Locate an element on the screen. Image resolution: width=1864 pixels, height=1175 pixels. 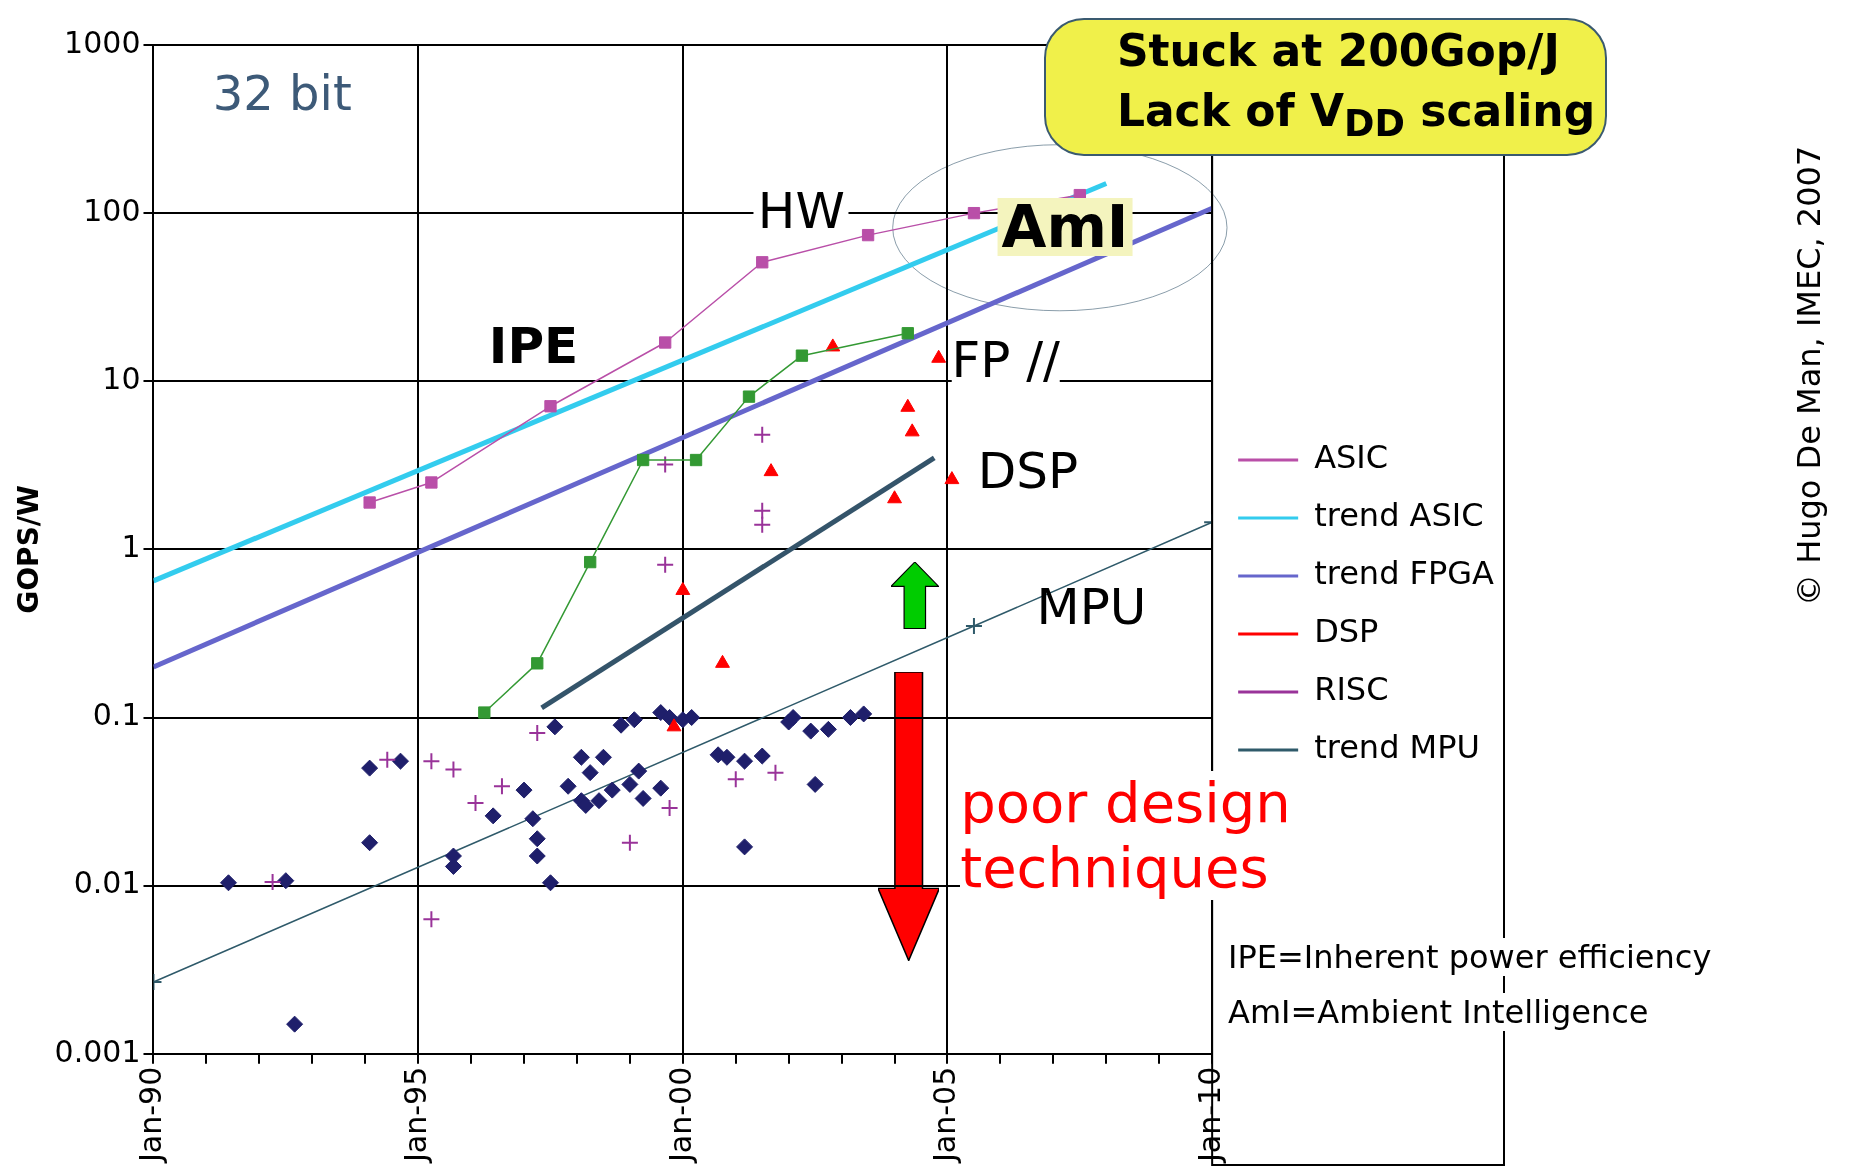
annotation: AmI is located at coordinates (1065, 226).